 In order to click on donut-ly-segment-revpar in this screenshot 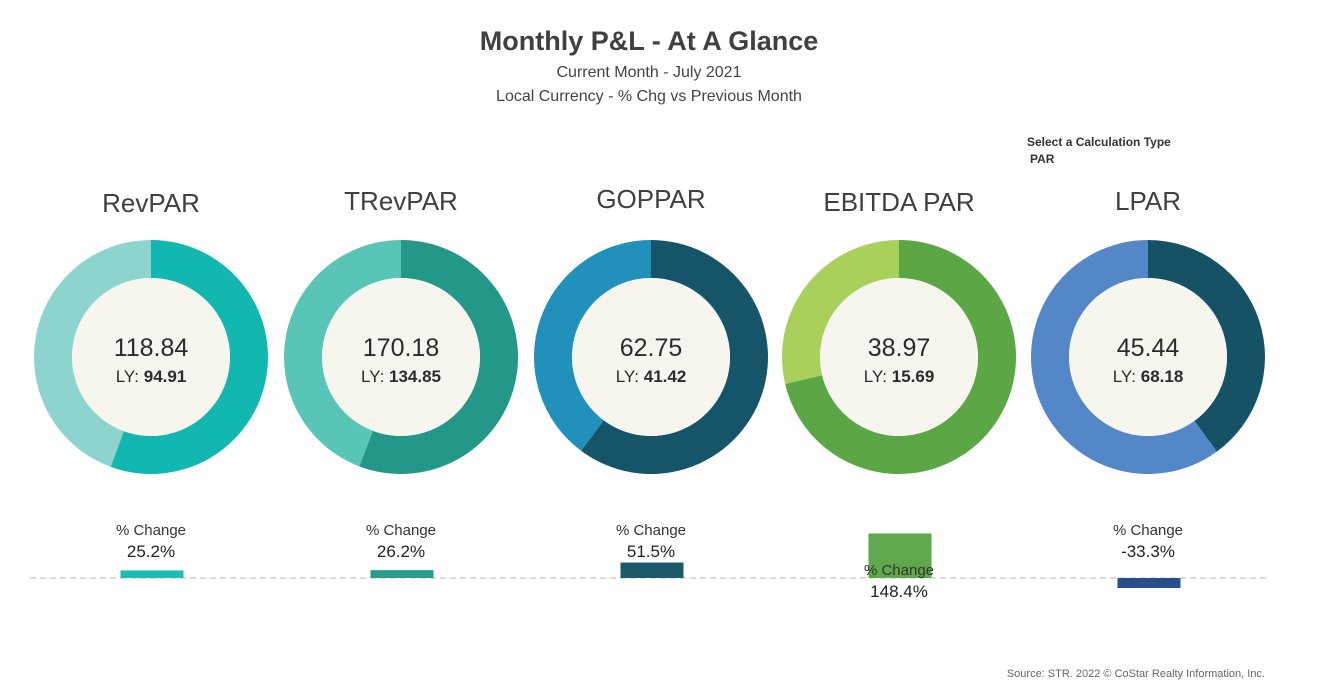, I will do `click(92, 353)`.